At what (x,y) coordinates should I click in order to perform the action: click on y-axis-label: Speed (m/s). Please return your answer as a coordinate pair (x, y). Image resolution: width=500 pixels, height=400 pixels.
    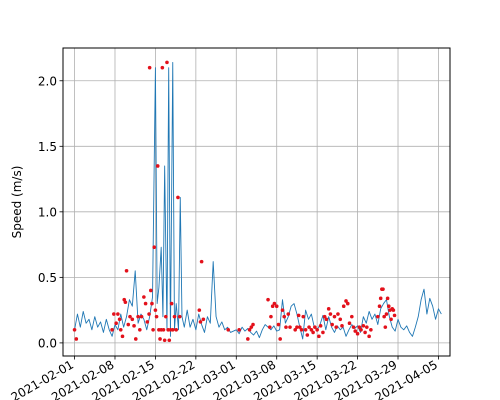
    Looking at the image, I should click on (17, 202).